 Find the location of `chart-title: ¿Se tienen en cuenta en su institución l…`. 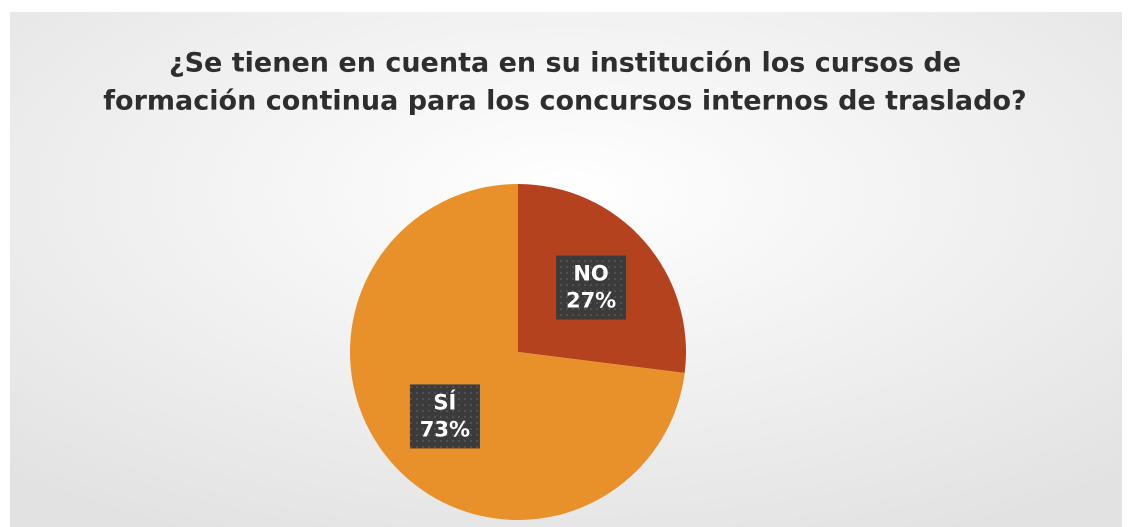

chart-title: ¿Se tienen en cuenta en su institución l… is located at coordinates (565, 63).